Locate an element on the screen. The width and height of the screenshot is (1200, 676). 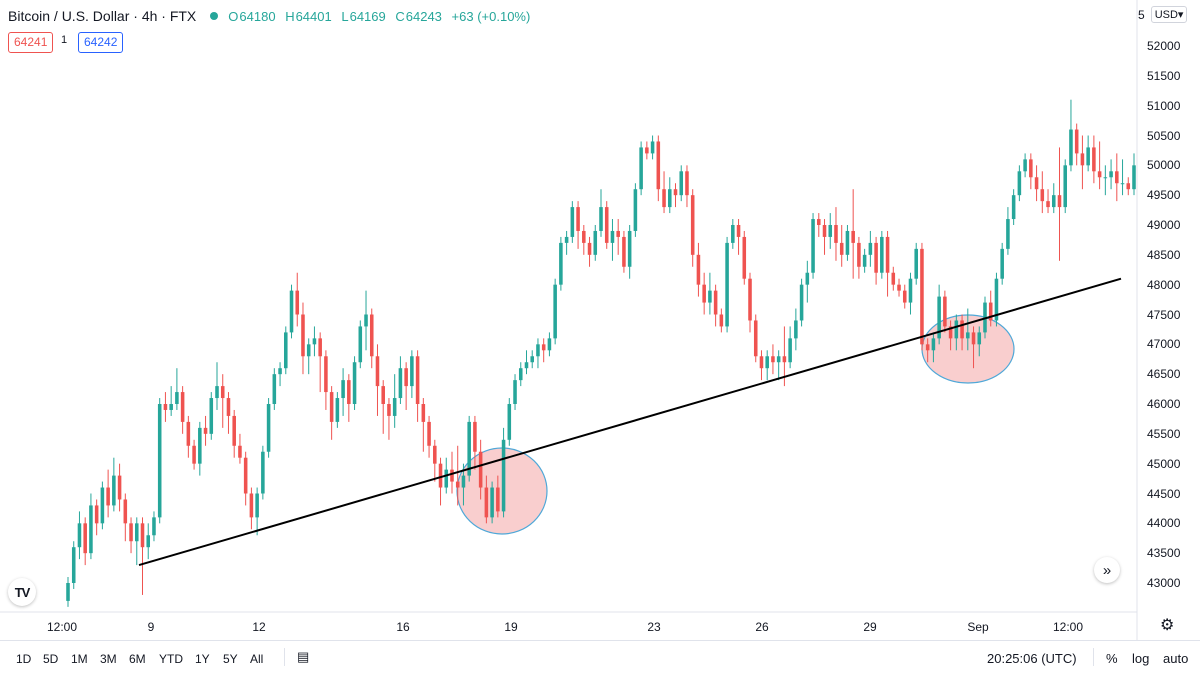
price-tick-label: 50000 is located at coordinates (1164, 165).